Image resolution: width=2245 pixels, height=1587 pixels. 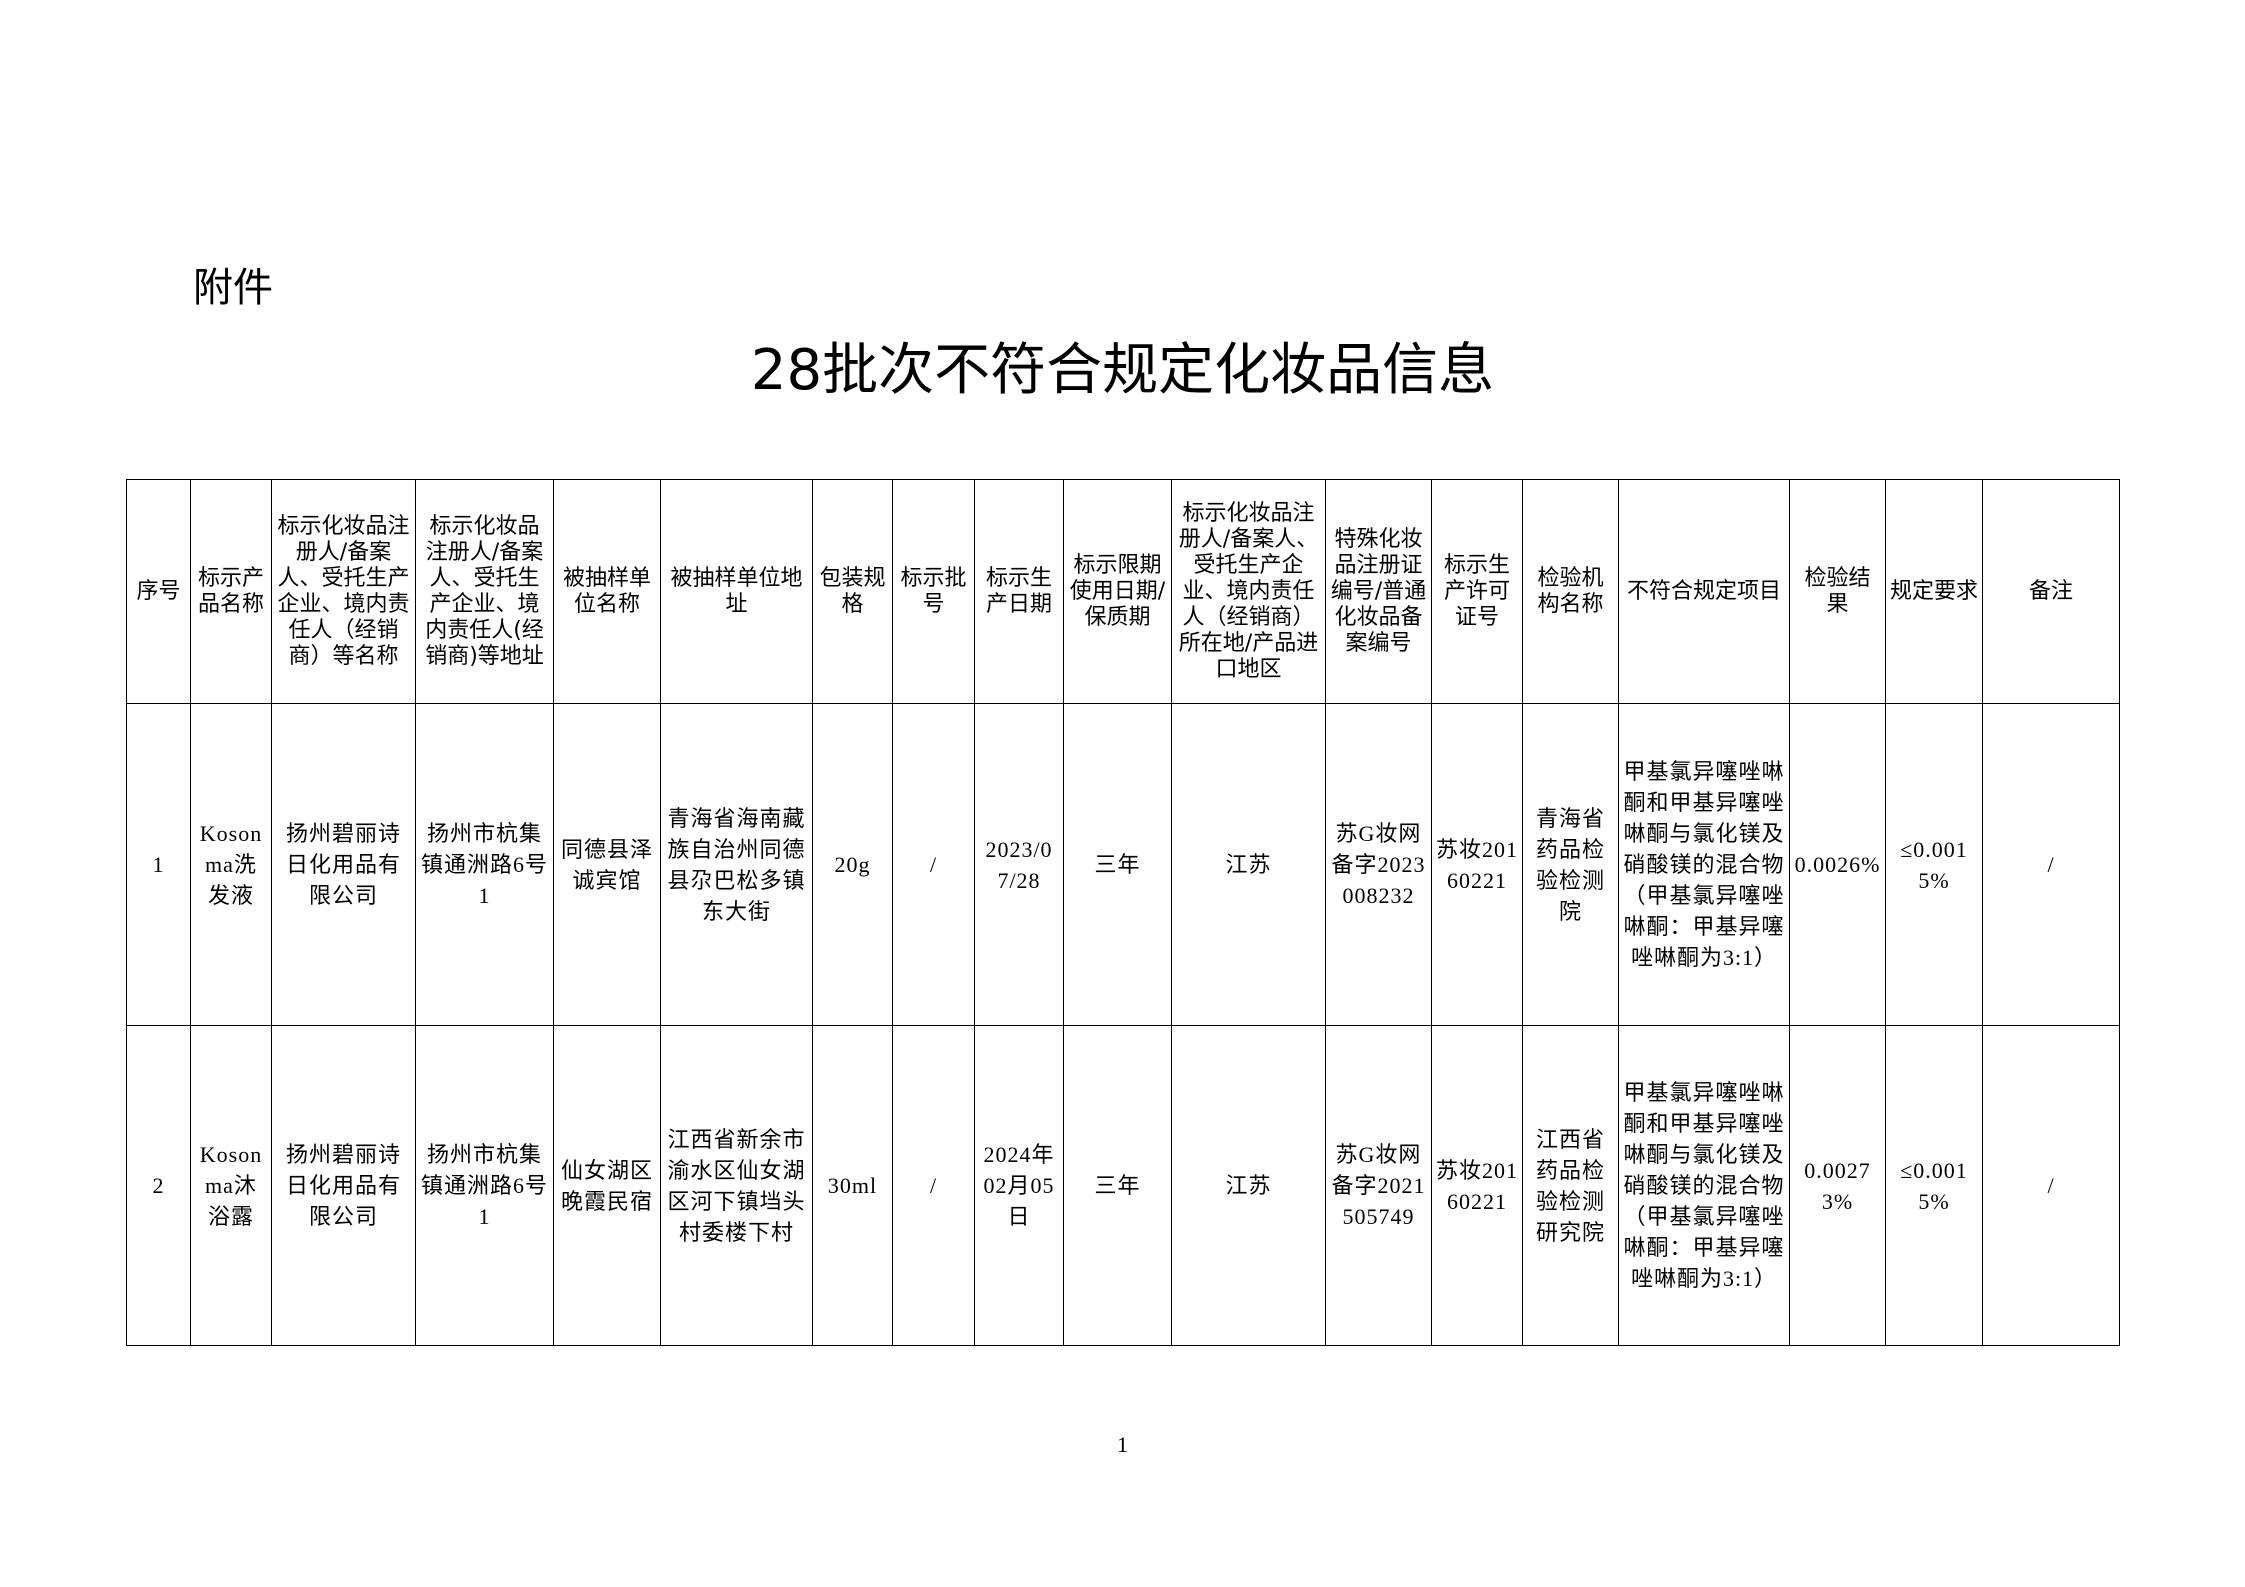 I want to click on column-header: 被抽样单位地址, so click(x=736, y=591).